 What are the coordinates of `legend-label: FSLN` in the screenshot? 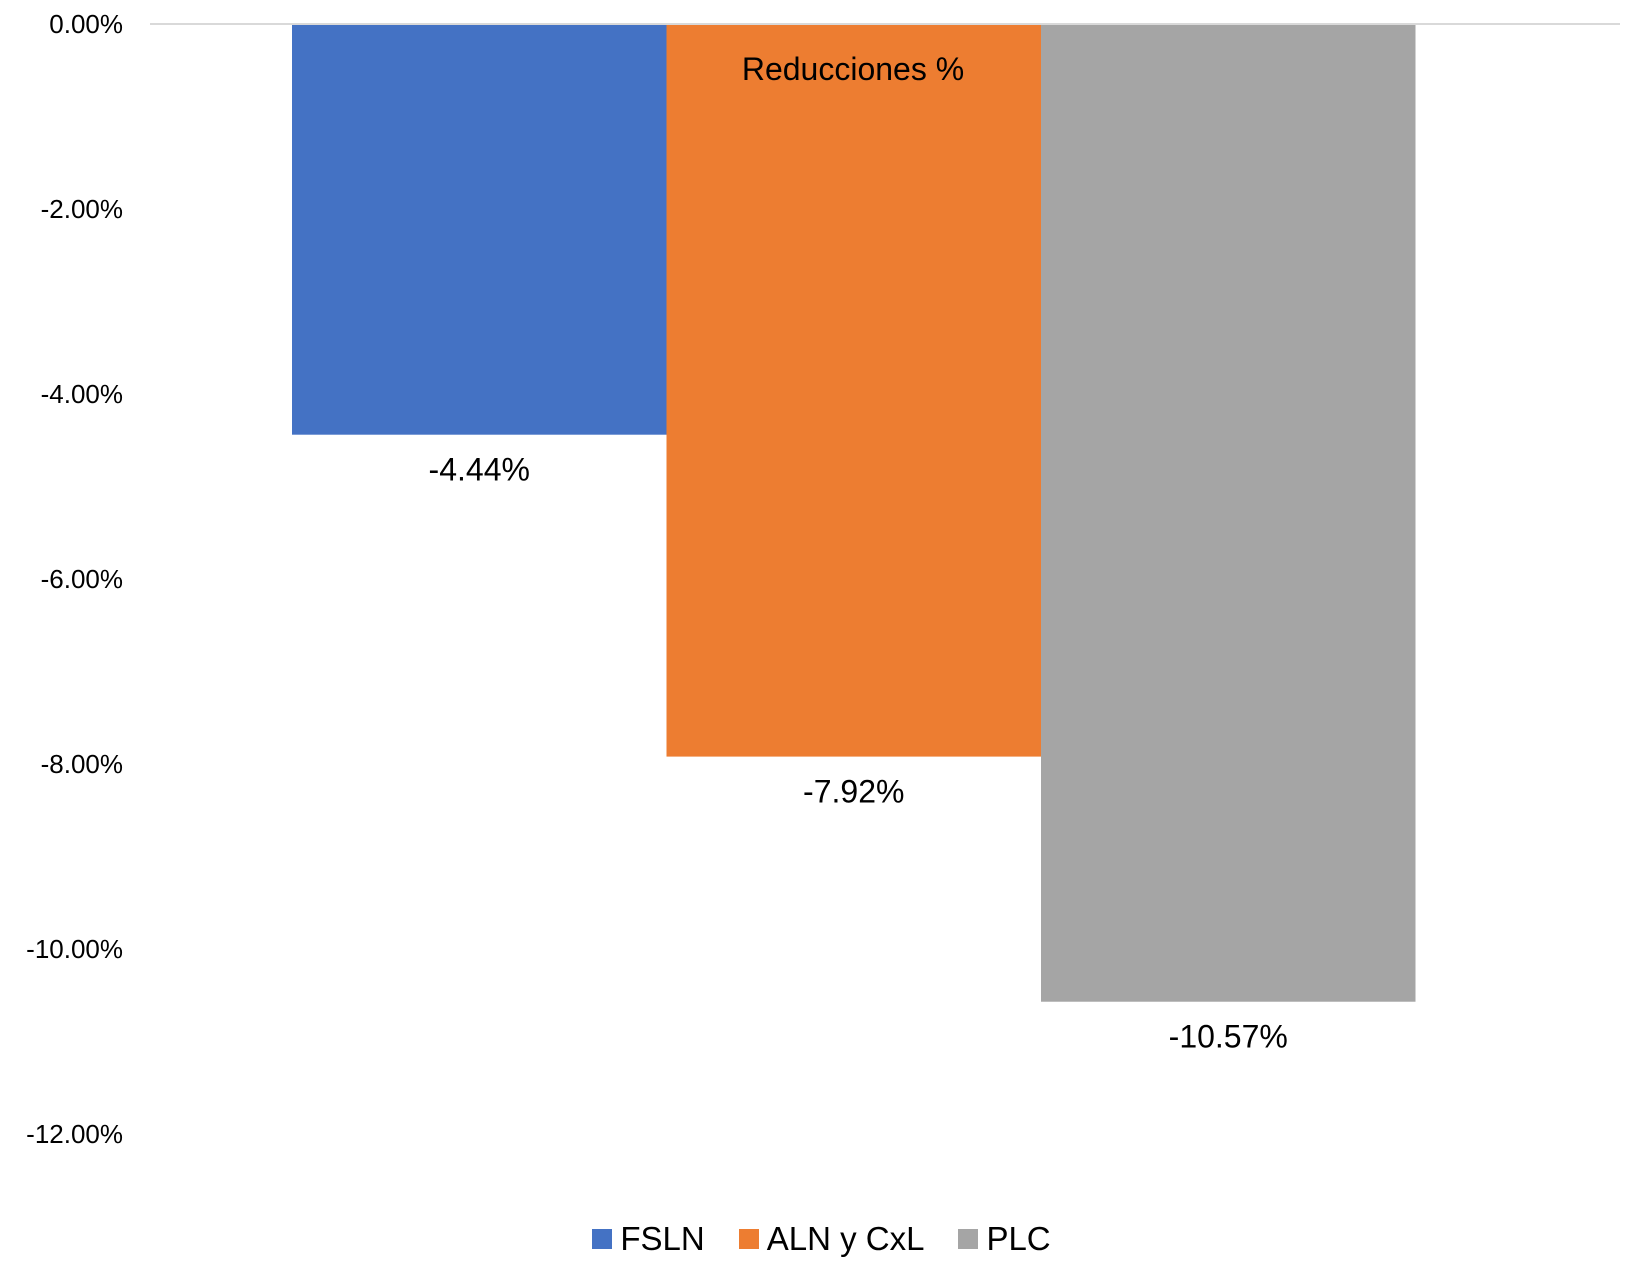 It's located at (662, 1238).